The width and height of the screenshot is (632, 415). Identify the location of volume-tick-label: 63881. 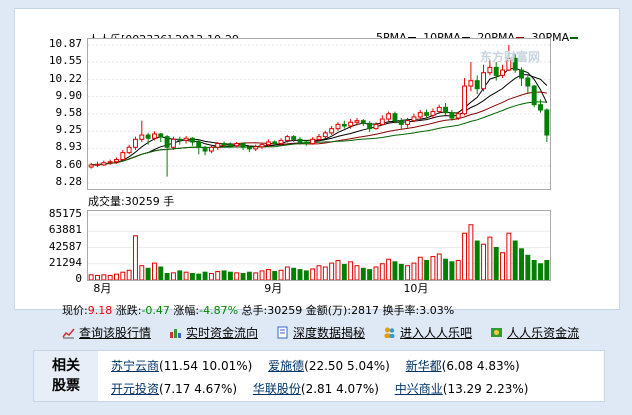
(65, 230).